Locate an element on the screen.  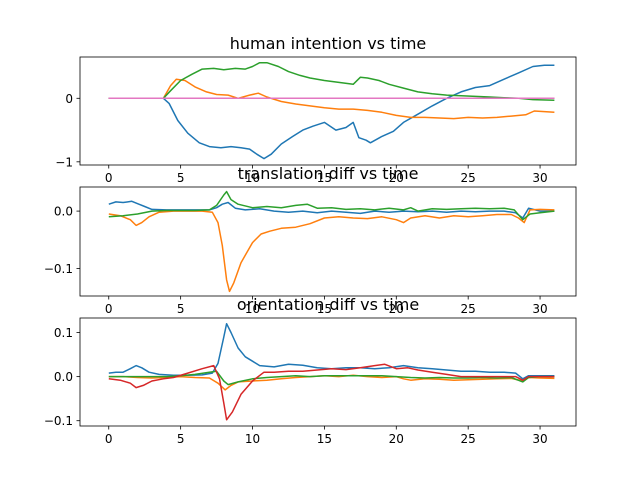
subplot-title: human intention vs time is located at coordinates (328, 43).